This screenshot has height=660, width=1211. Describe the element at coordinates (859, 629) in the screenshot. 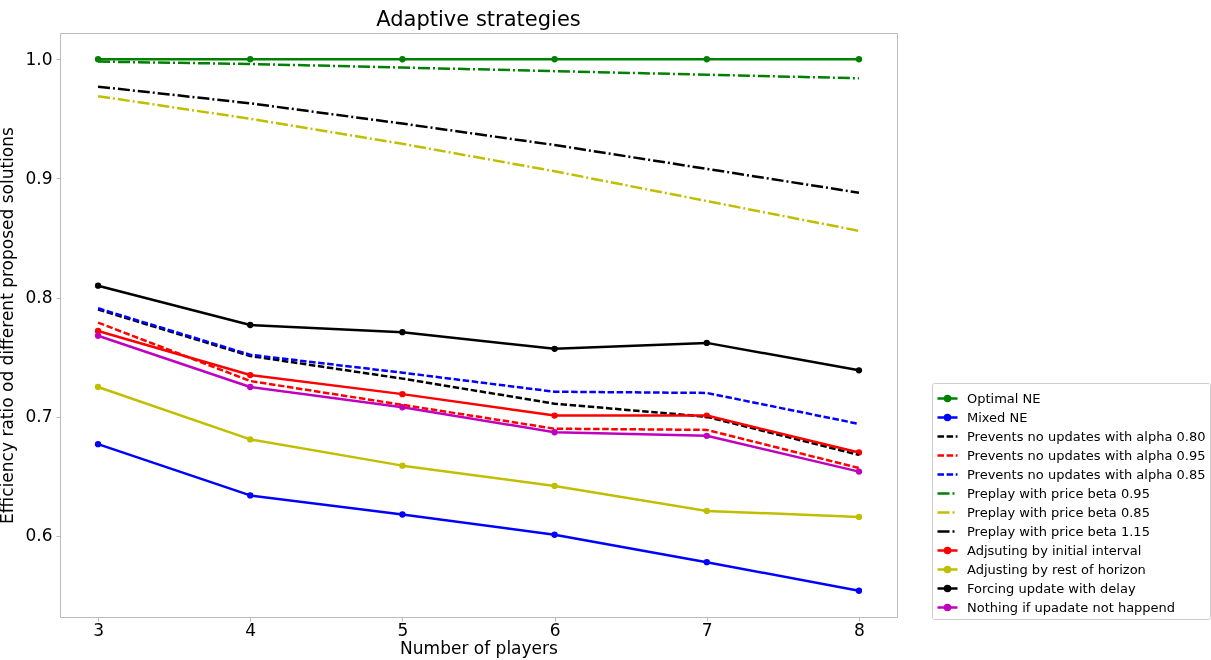

I see `x-tick-label: 8` at that location.